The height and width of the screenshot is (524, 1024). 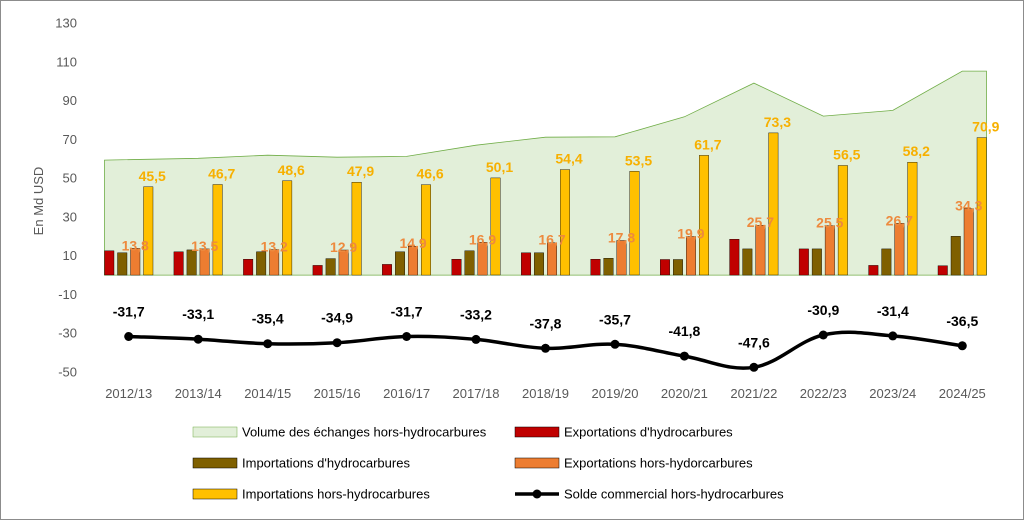 I want to click on data-label-2-11: 26,7, so click(x=899, y=220).